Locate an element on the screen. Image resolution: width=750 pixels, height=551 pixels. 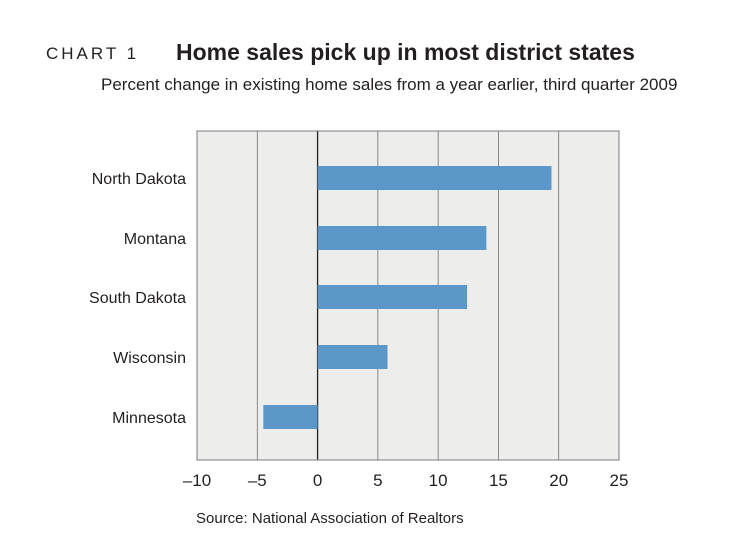
bar-minnesota is located at coordinates (290, 417).